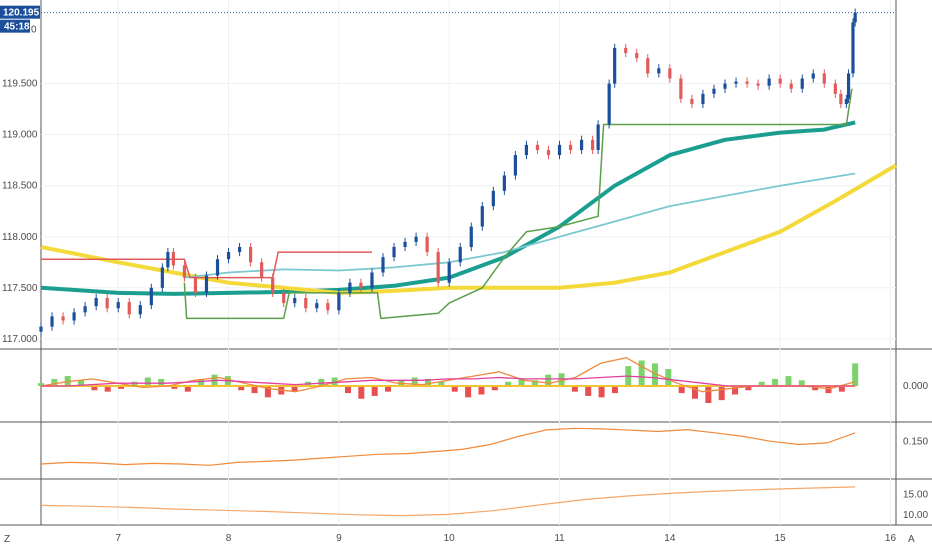 The height and width of the screenshot is (550, 932). What do you see at coordinates (20, 84) in the screenshot?
I see `price-tick-label: 119.500` at bounding box center [20, 84].